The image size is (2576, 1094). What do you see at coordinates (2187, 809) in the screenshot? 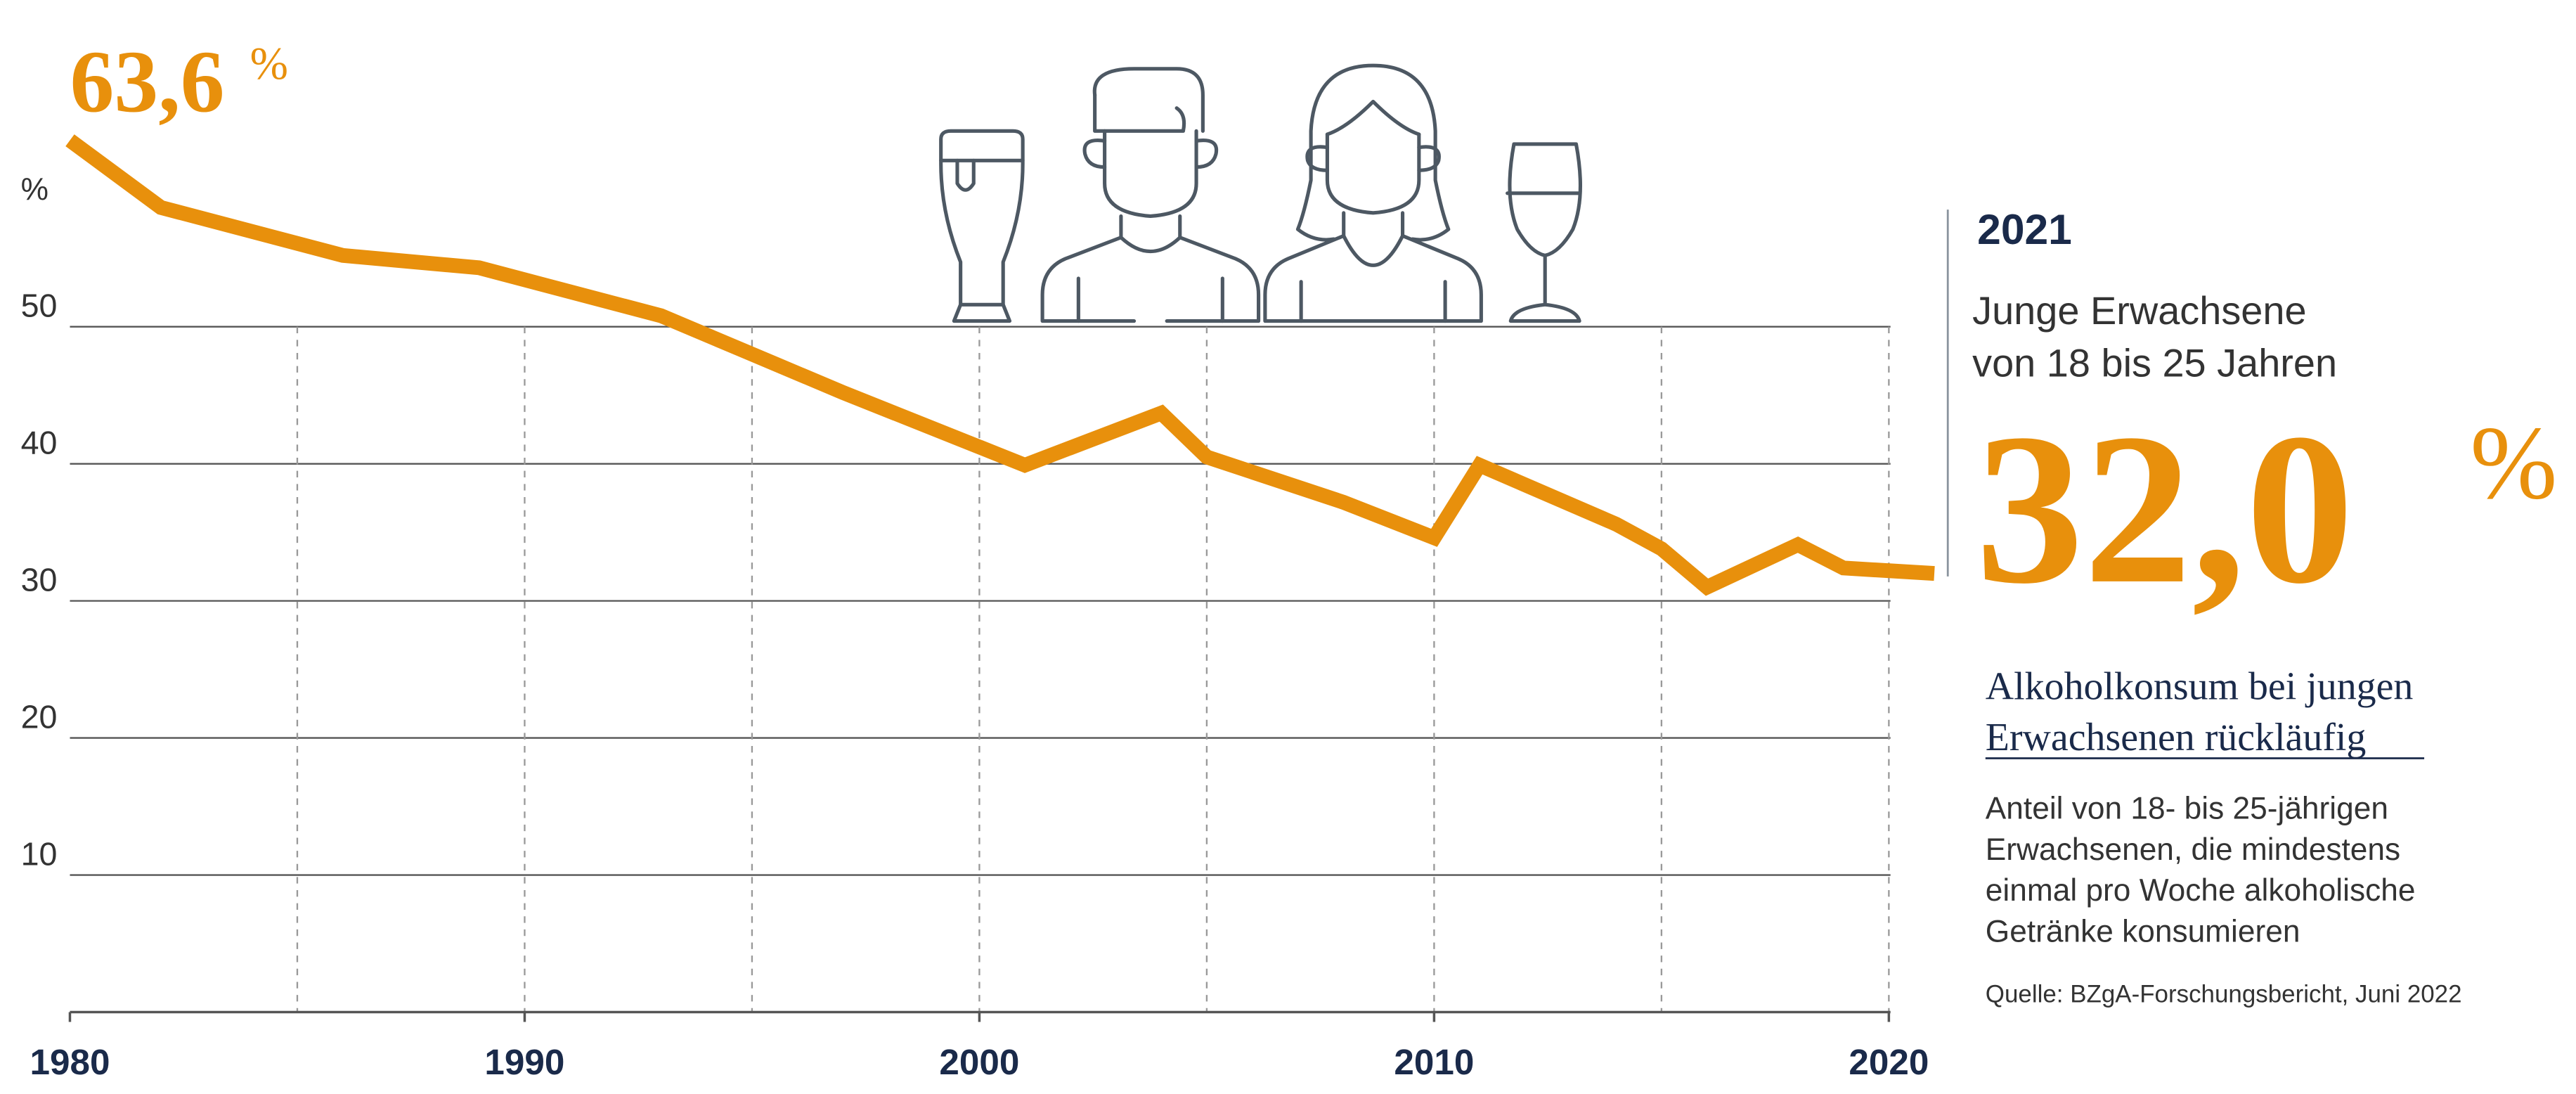
I see `panel-description: Anteil von 18- bis 25-jährigen` at bounding box center [2187, 809].